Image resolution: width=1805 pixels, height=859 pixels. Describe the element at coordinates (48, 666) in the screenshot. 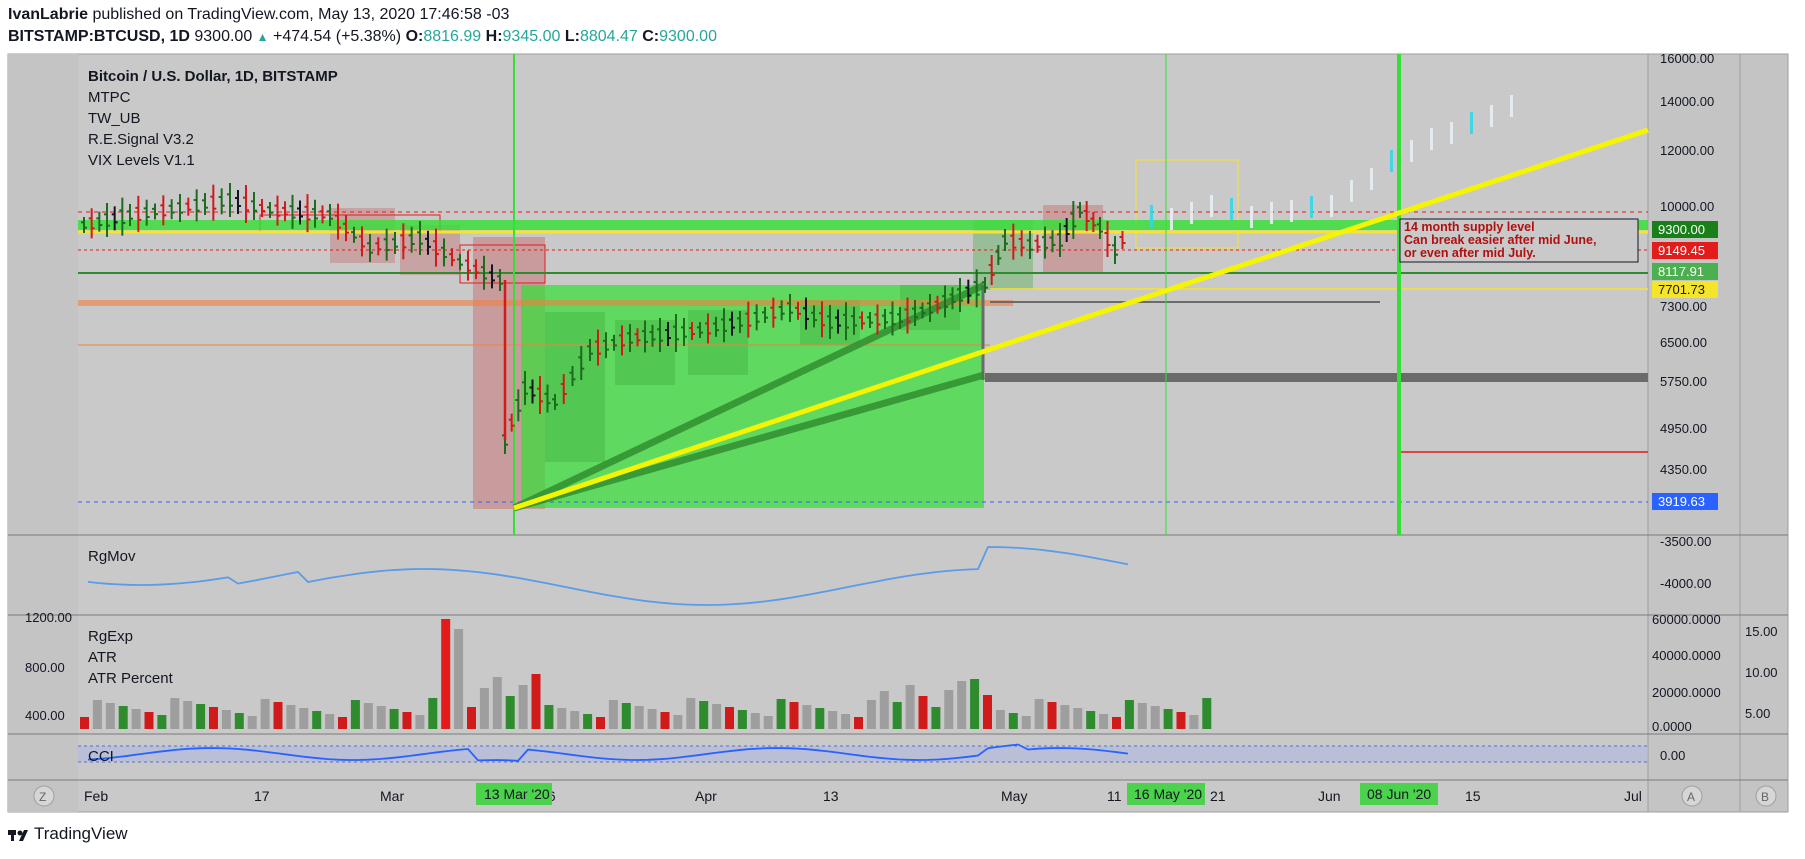

I see `rgexp-left-axis: 1200.00 800.00 400.00` at that location.